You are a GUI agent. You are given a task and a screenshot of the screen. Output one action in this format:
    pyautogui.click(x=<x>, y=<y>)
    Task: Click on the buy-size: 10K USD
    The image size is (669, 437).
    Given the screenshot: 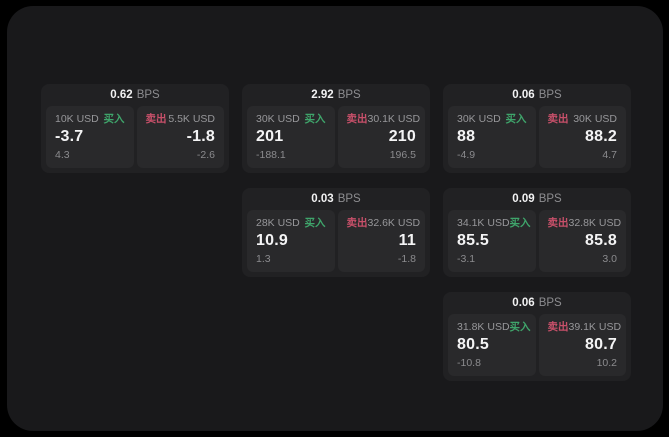 What is the action you would take?
    pyautogui.click(x=77, y=119)
    